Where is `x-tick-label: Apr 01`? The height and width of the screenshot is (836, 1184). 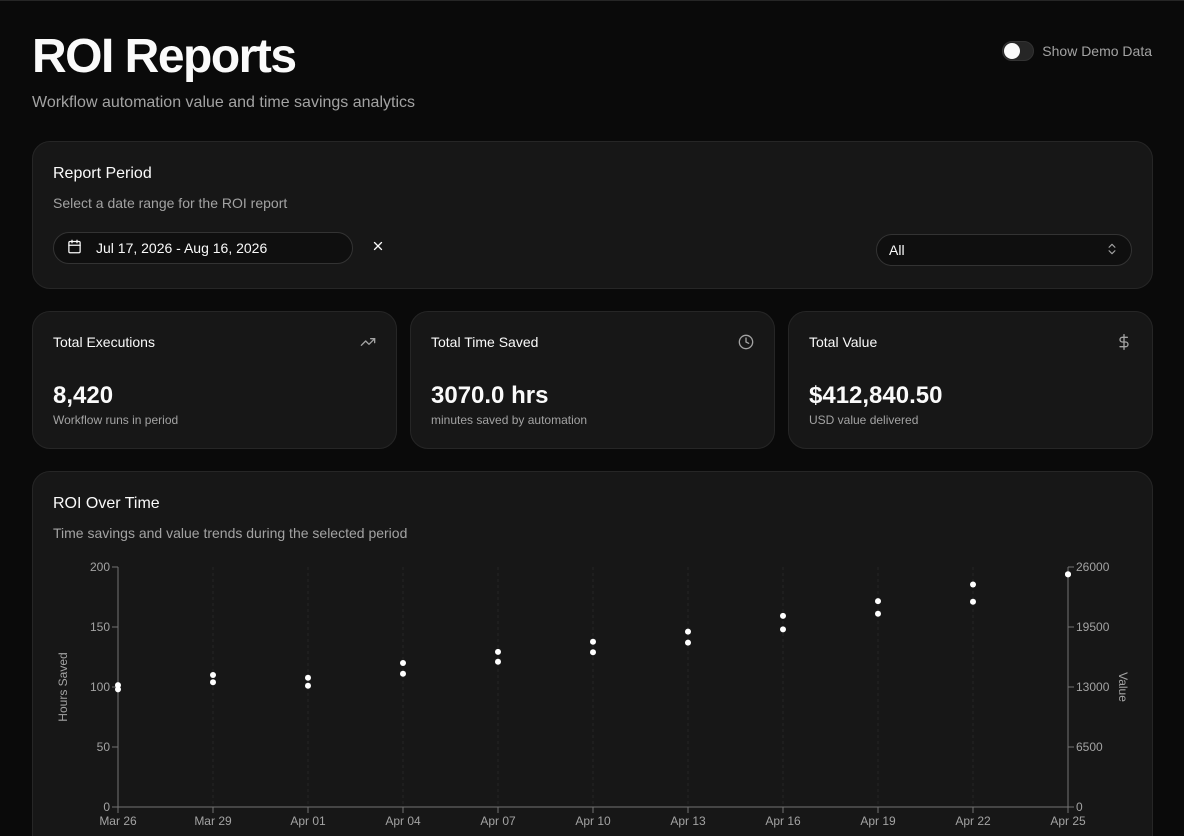 x-tick-label: Apr 01 is located at coordinates (308, 821).